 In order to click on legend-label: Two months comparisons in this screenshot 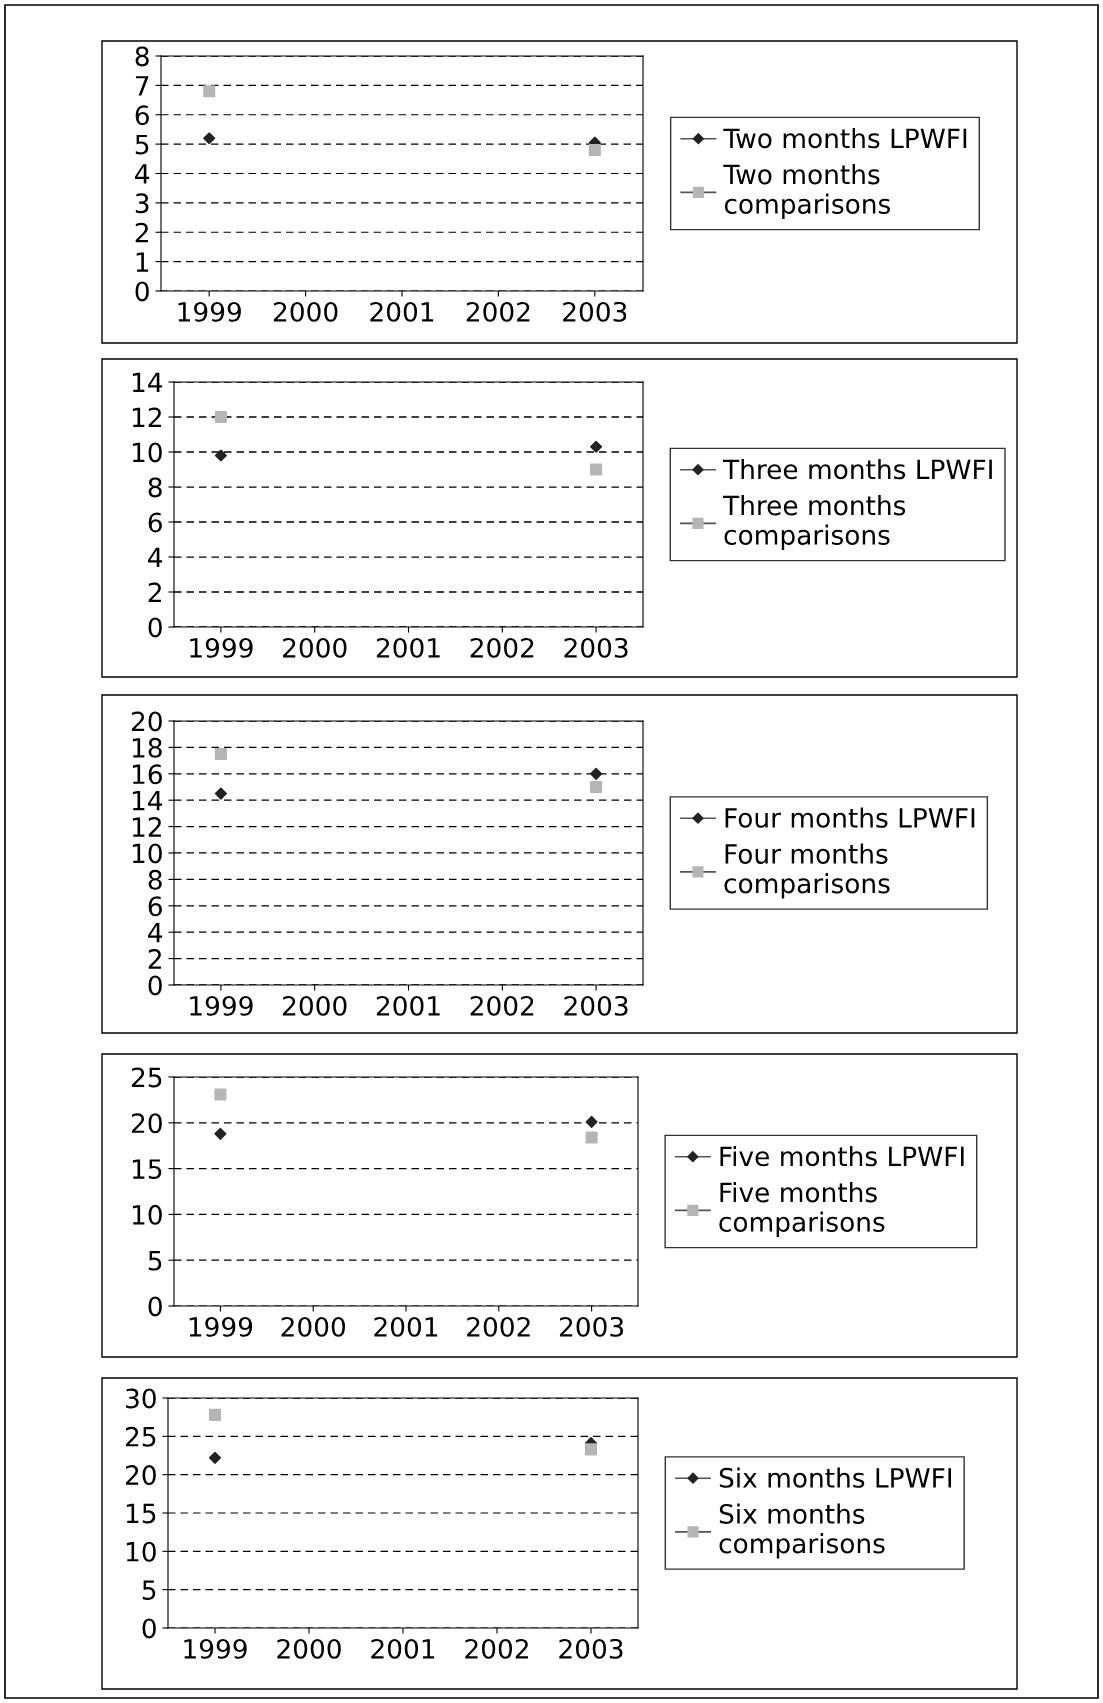, I will do `click(806, 192)`.